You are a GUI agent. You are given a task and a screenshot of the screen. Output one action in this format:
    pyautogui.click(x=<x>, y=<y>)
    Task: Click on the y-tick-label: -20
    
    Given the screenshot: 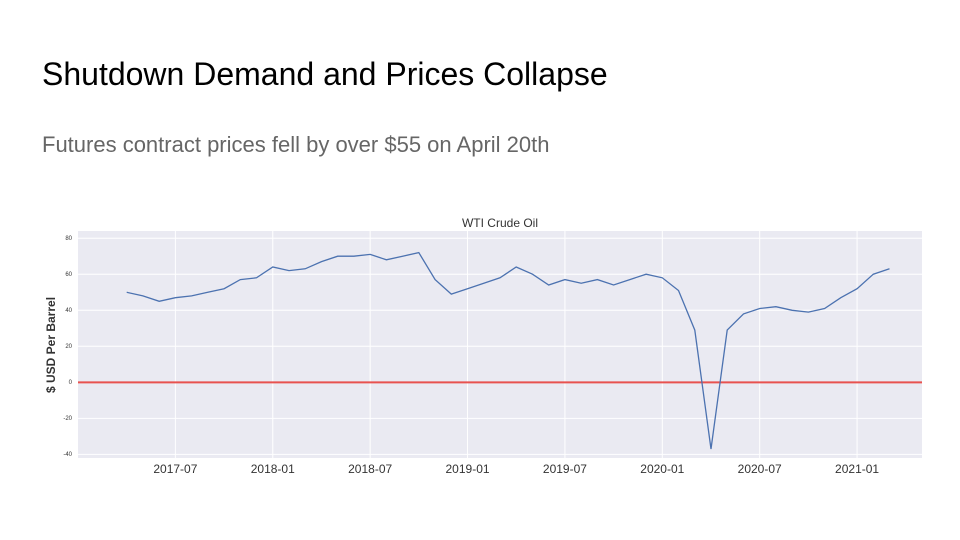 What is the action you would take?
    pyautogui.click(x=67, y=419)
    